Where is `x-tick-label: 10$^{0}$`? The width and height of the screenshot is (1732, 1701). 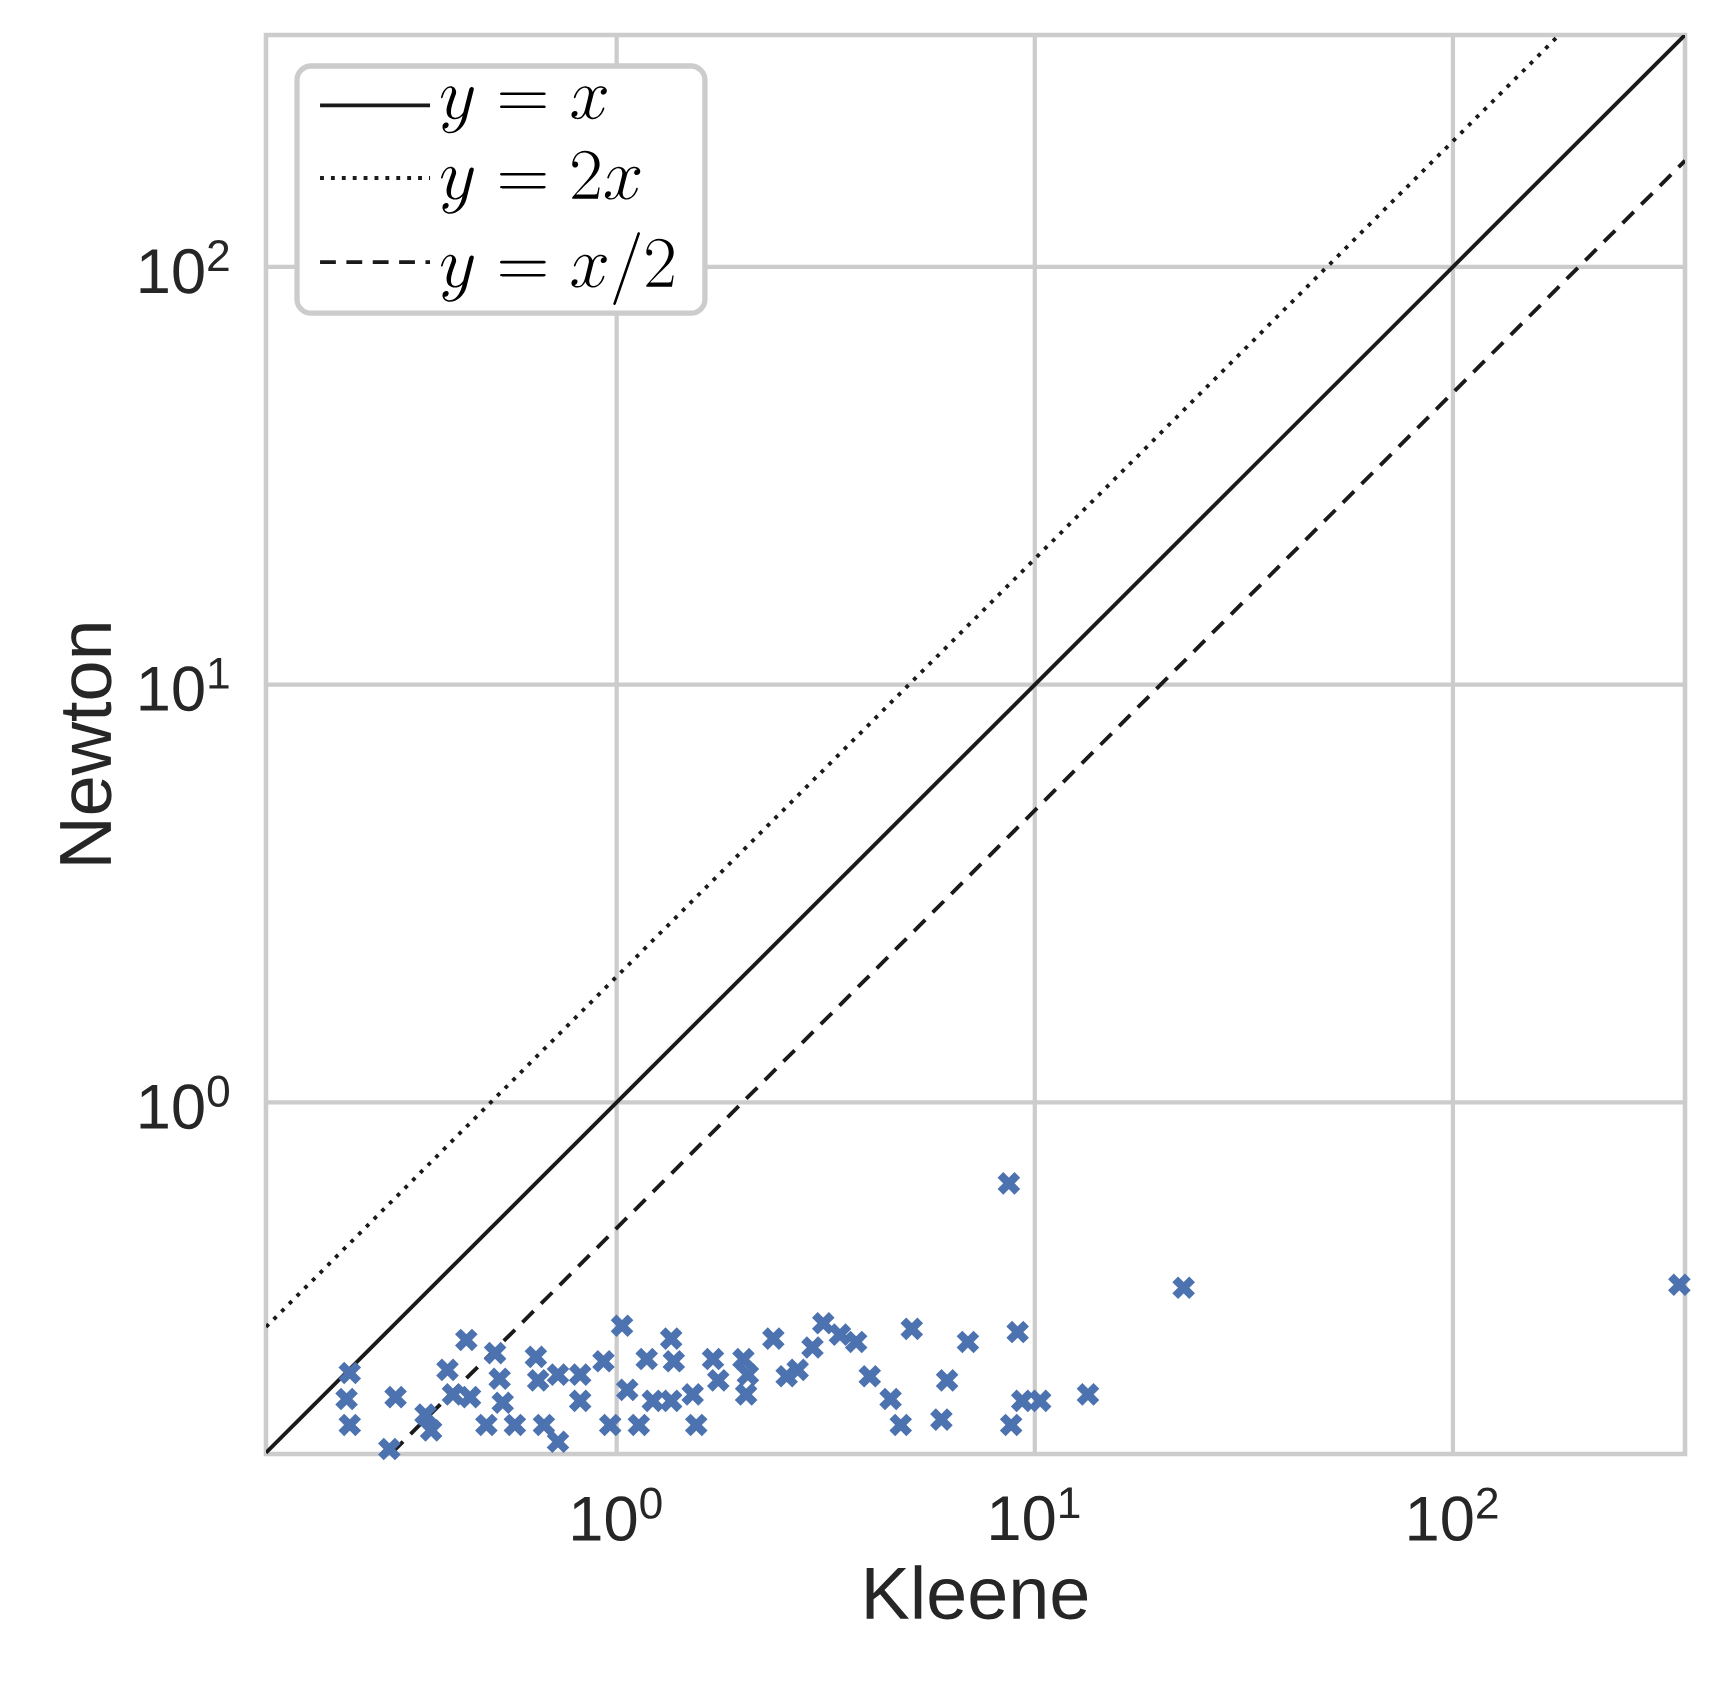
x-tick-label: 10$^{0}$ is located at coordinates (617, 1514).